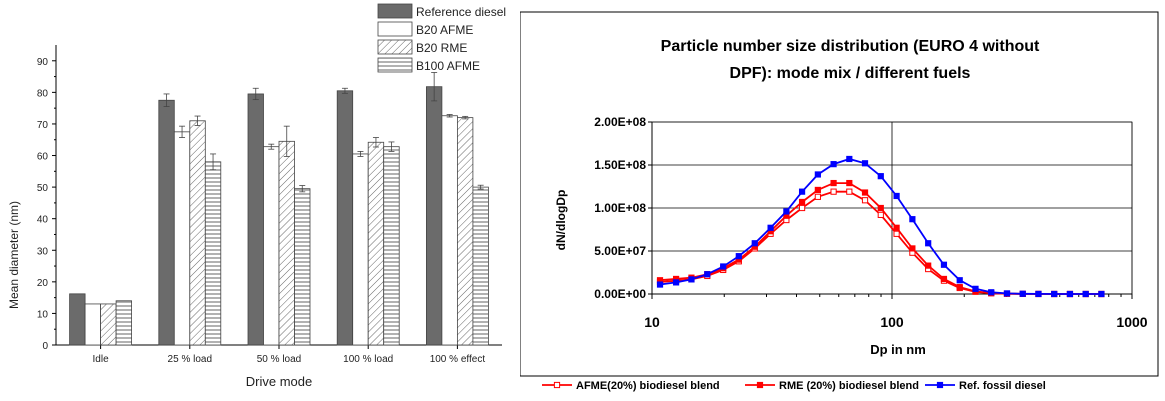  I want to click on legend-label: B20 AFME, so click(444, 30).